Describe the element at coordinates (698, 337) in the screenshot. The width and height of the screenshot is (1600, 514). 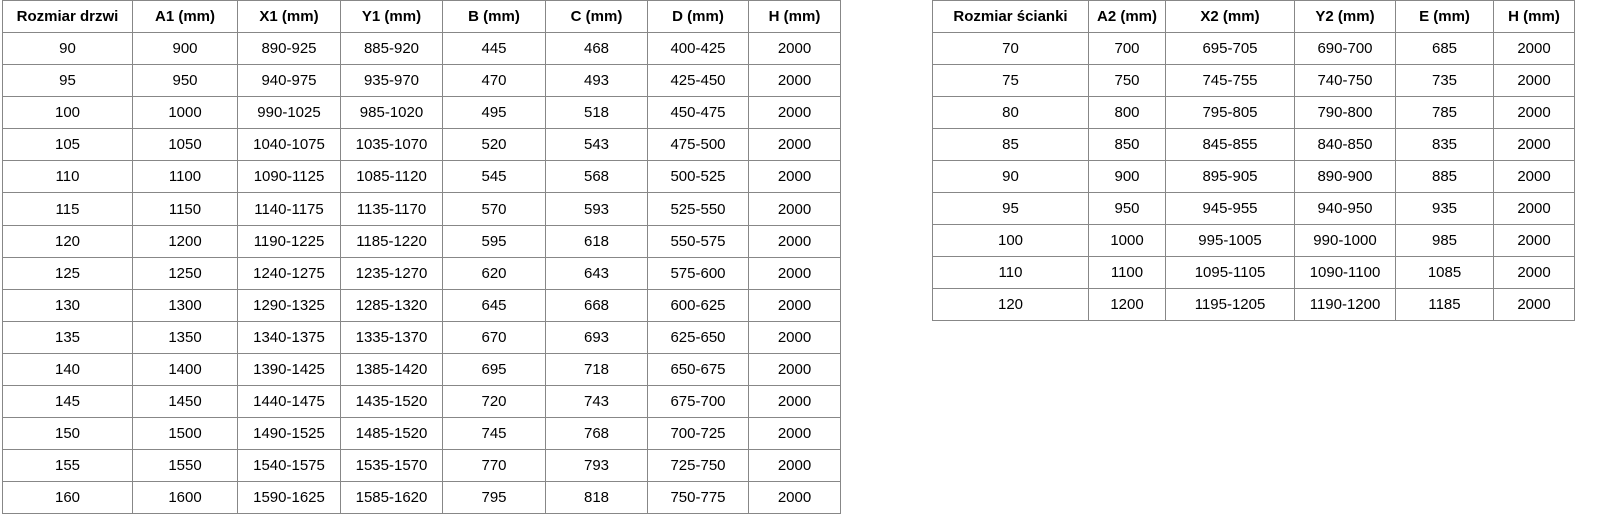
I see `door-cell: 625-650` at that location.